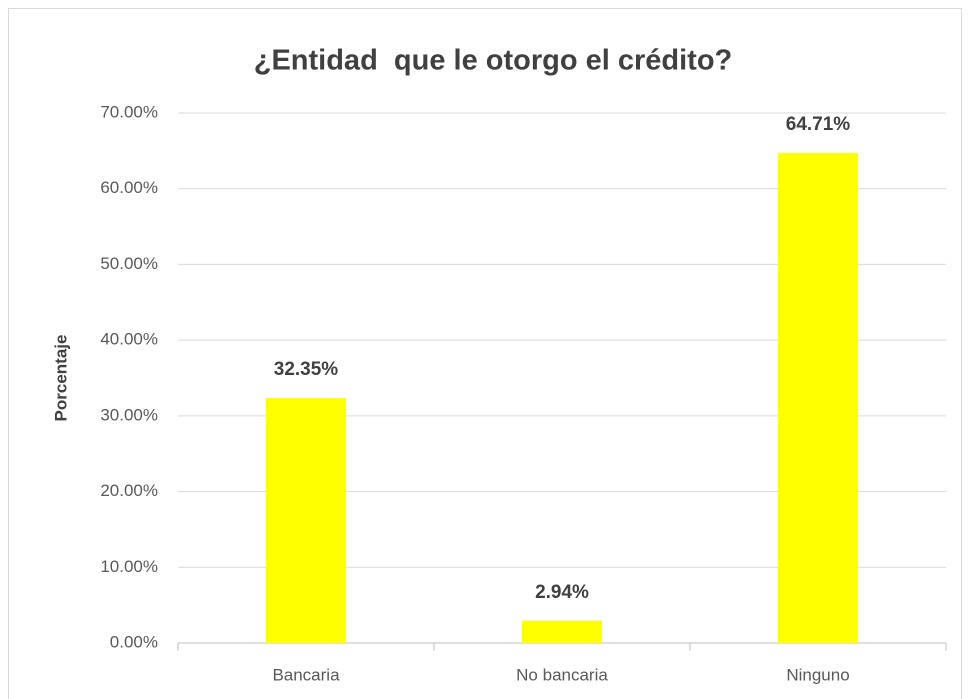 The width and height of the screenshot is (970, 699). Describe the element at coordinates (129, 187) in the screenshot. I see `y-tick-label: 60.00%` at that location.